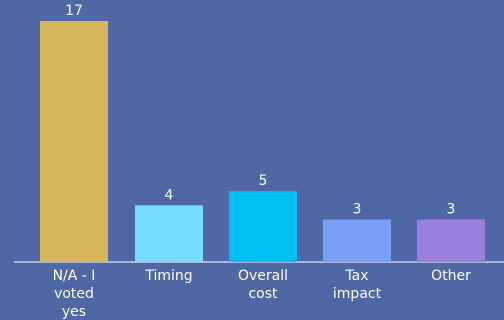  What do you see at coordinates (74, 11) in the screenshot?
I see `value-label-0: 17` at bounding box center [74, 11].